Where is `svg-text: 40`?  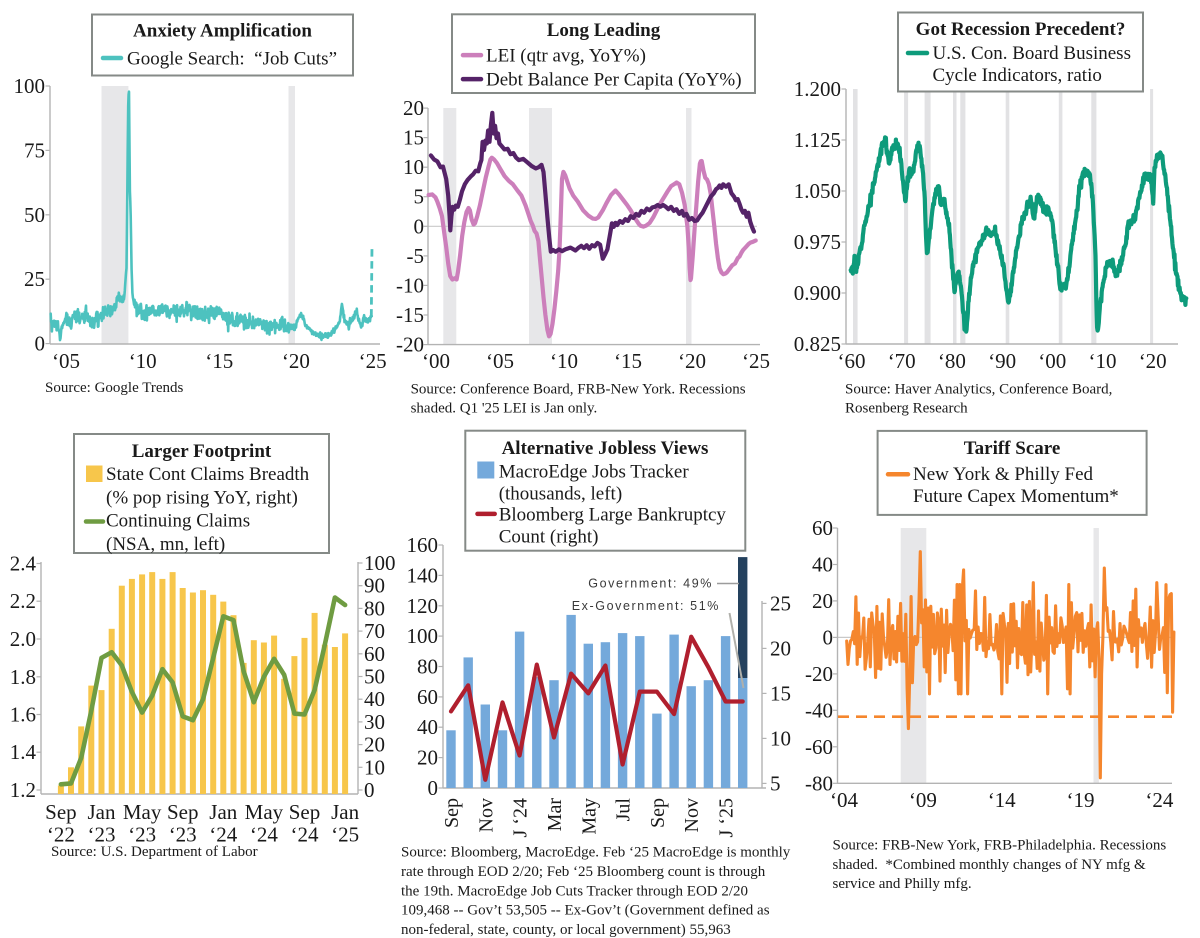
svg-text: 40 is located at coordinates (427, 727).